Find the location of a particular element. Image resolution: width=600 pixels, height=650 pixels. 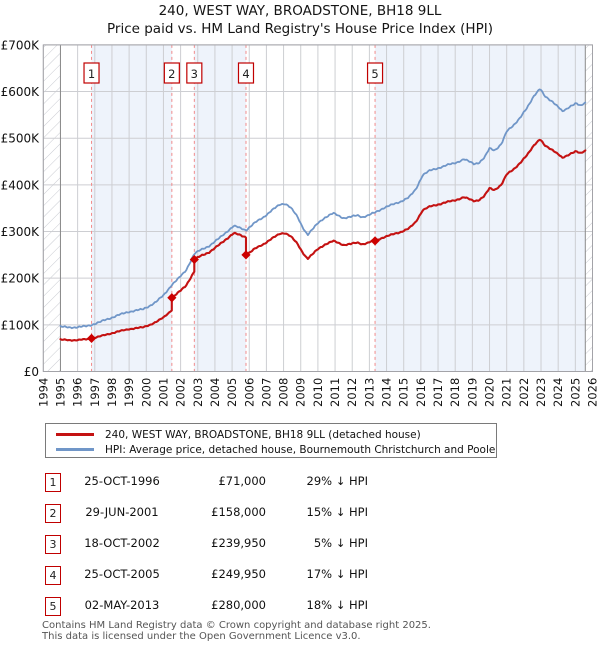

svg-text: £0 is located at coordinates (31, 372).